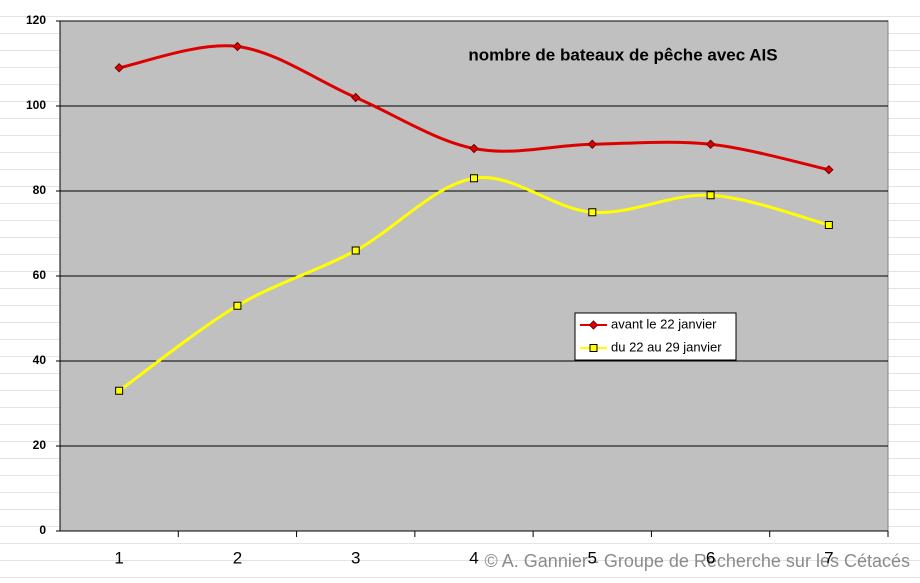 This screenshot has height=583, width=920. I want to click on legend: avant le 22 janvier du 22 au 29 janvier, so click(655, 336).